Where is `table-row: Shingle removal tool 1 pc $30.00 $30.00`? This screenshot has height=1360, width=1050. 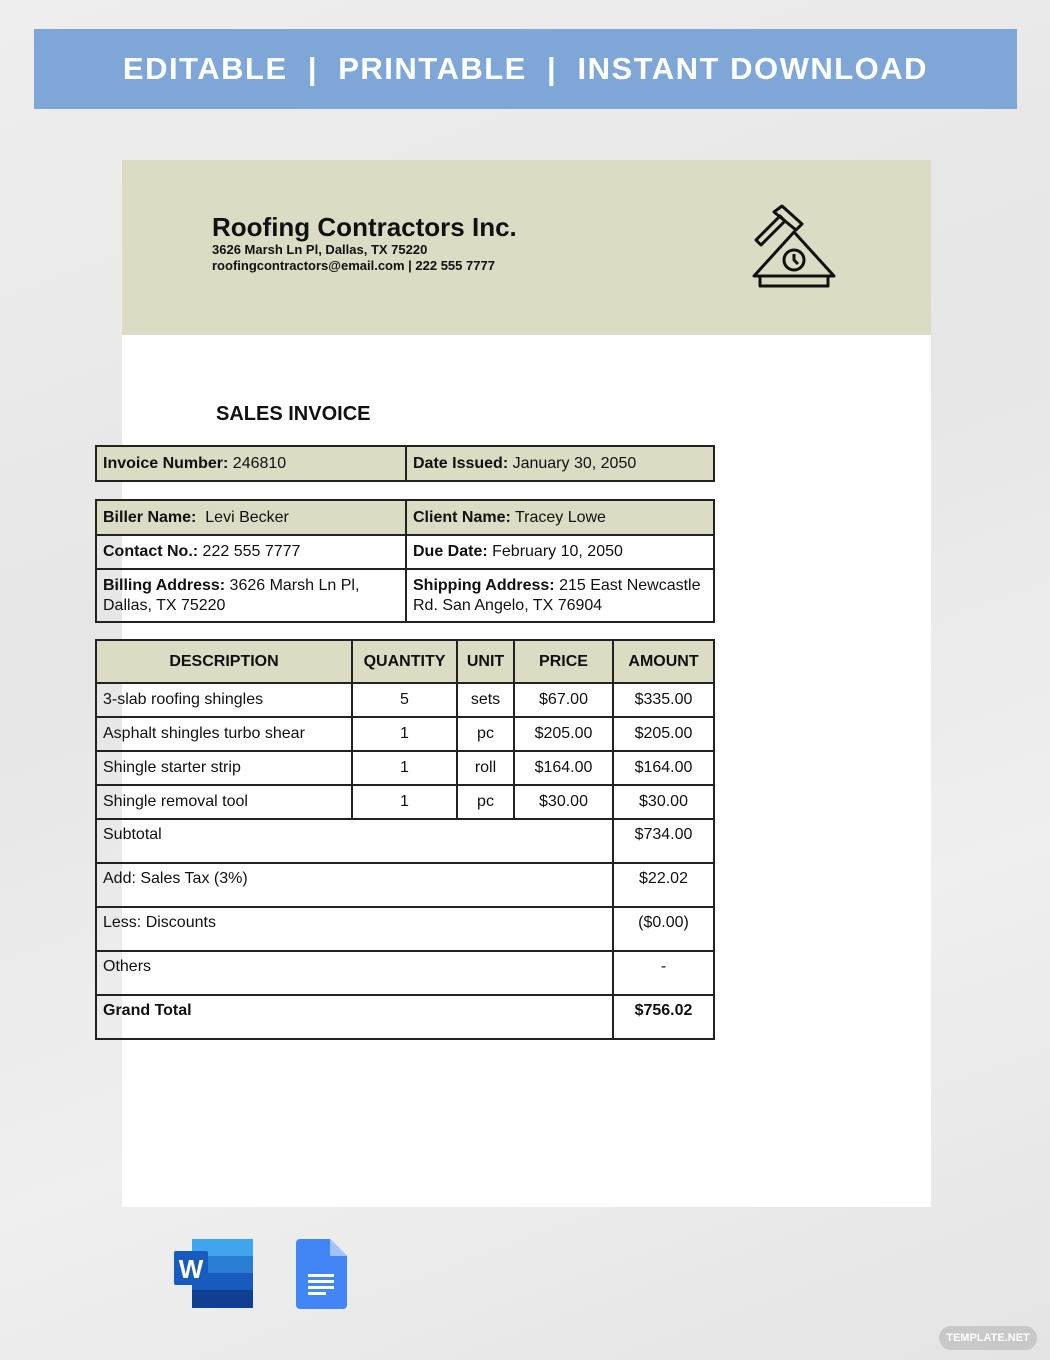 table-row: Shingle removal tool 1 pc $30.00 $30.00 is located at coordinates (405, 802).